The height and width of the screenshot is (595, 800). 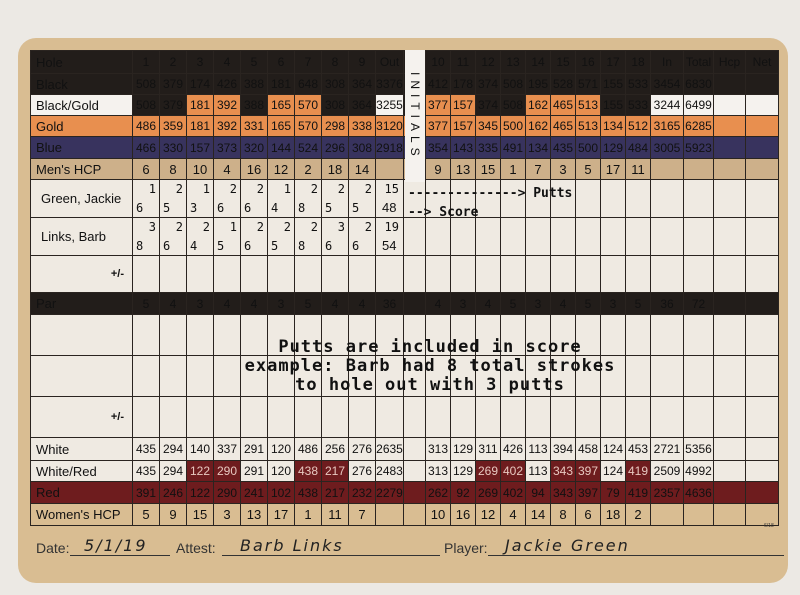 What do you see at coordinates (116, 545) in the screenshot?
I see `date-field: 5/1/19` at bounding box center [116, 545].